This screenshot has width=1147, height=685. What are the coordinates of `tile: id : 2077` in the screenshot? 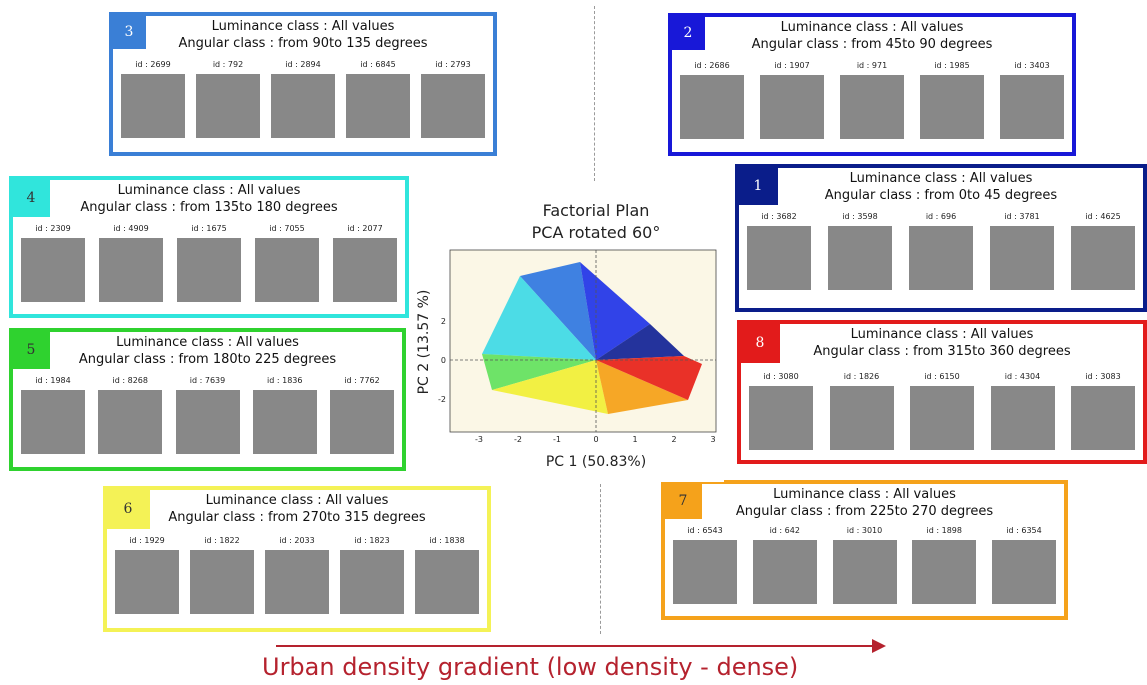 It's located at (365, 263).